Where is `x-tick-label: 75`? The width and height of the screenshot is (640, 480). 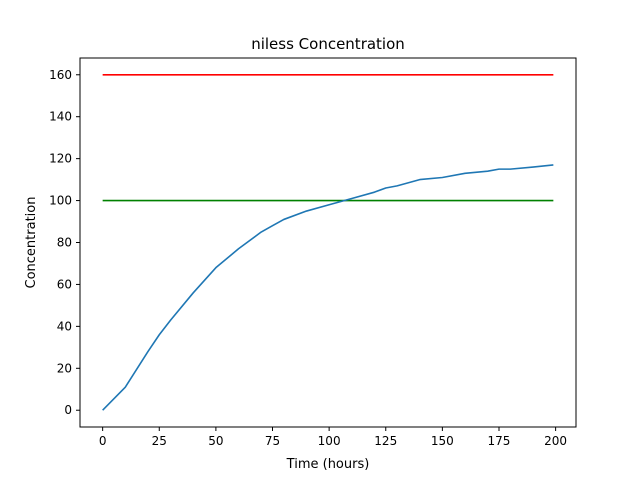 x-tick-label: 75 is located at coordinates (272, 441).